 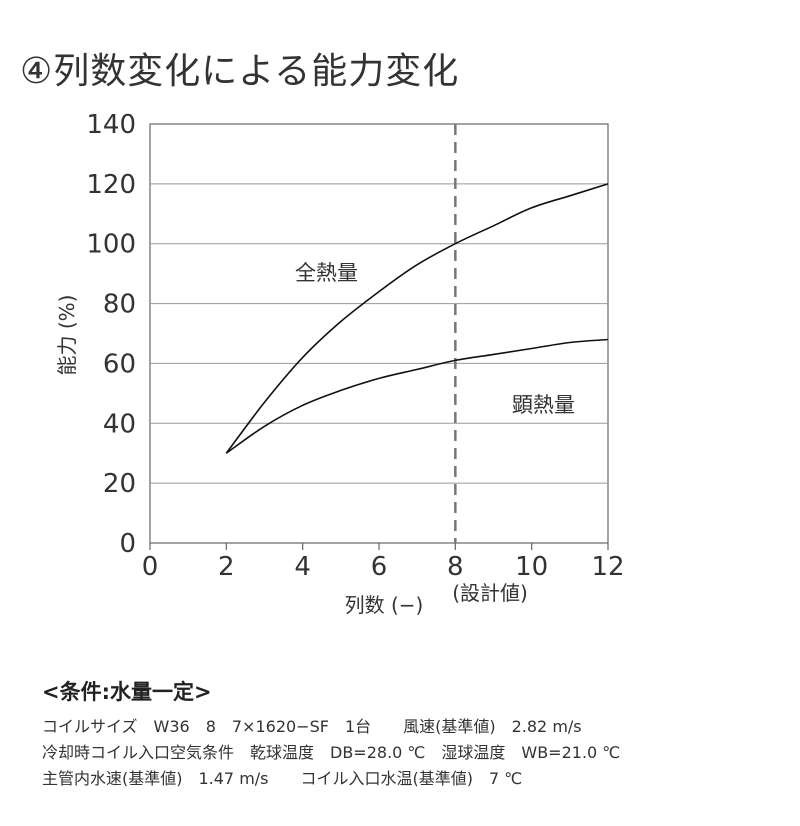 What do you see at coordinates (240, 71) in the screenshot?
I see `page-title: ④列数変化による能力変化` at bounding box center [240, 71].